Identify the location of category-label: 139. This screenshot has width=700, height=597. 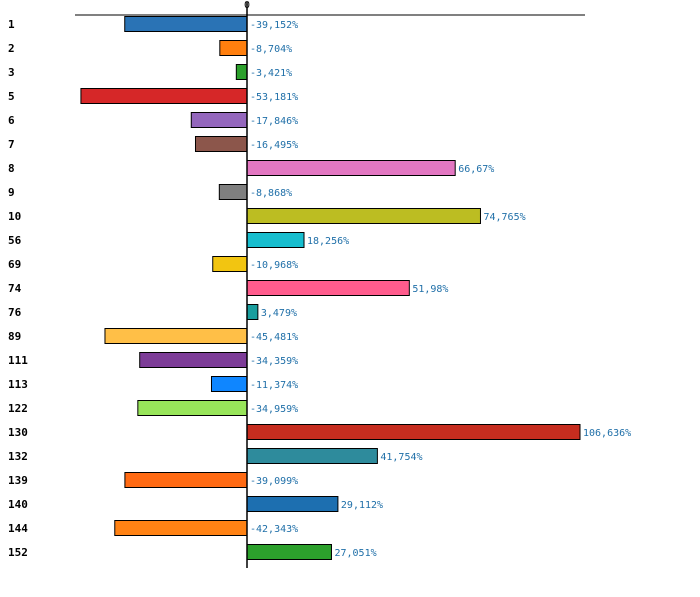
(18, 480).